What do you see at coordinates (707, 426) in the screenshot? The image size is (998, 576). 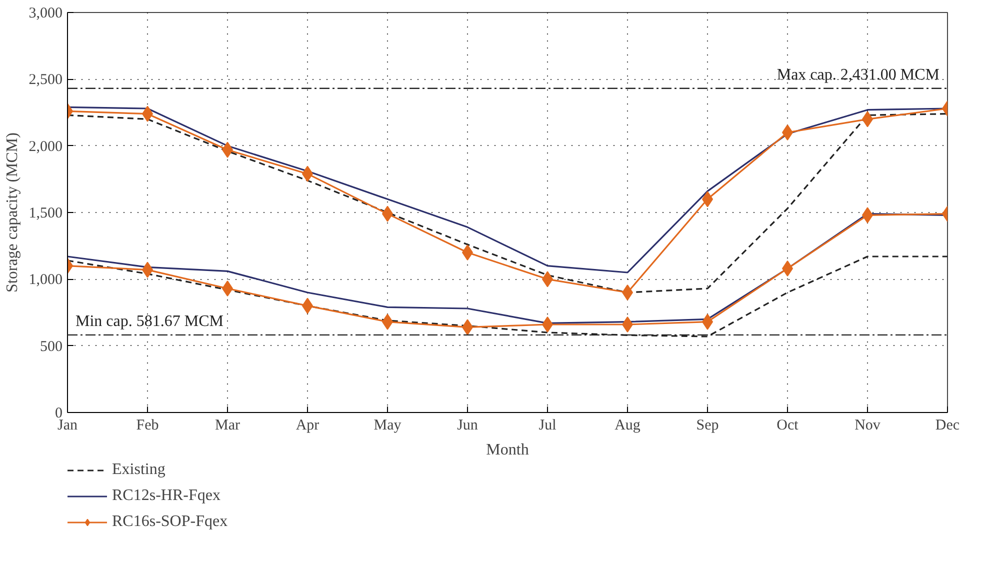 I see `x-tick-label: Sep` at bounding box center [707, 426].